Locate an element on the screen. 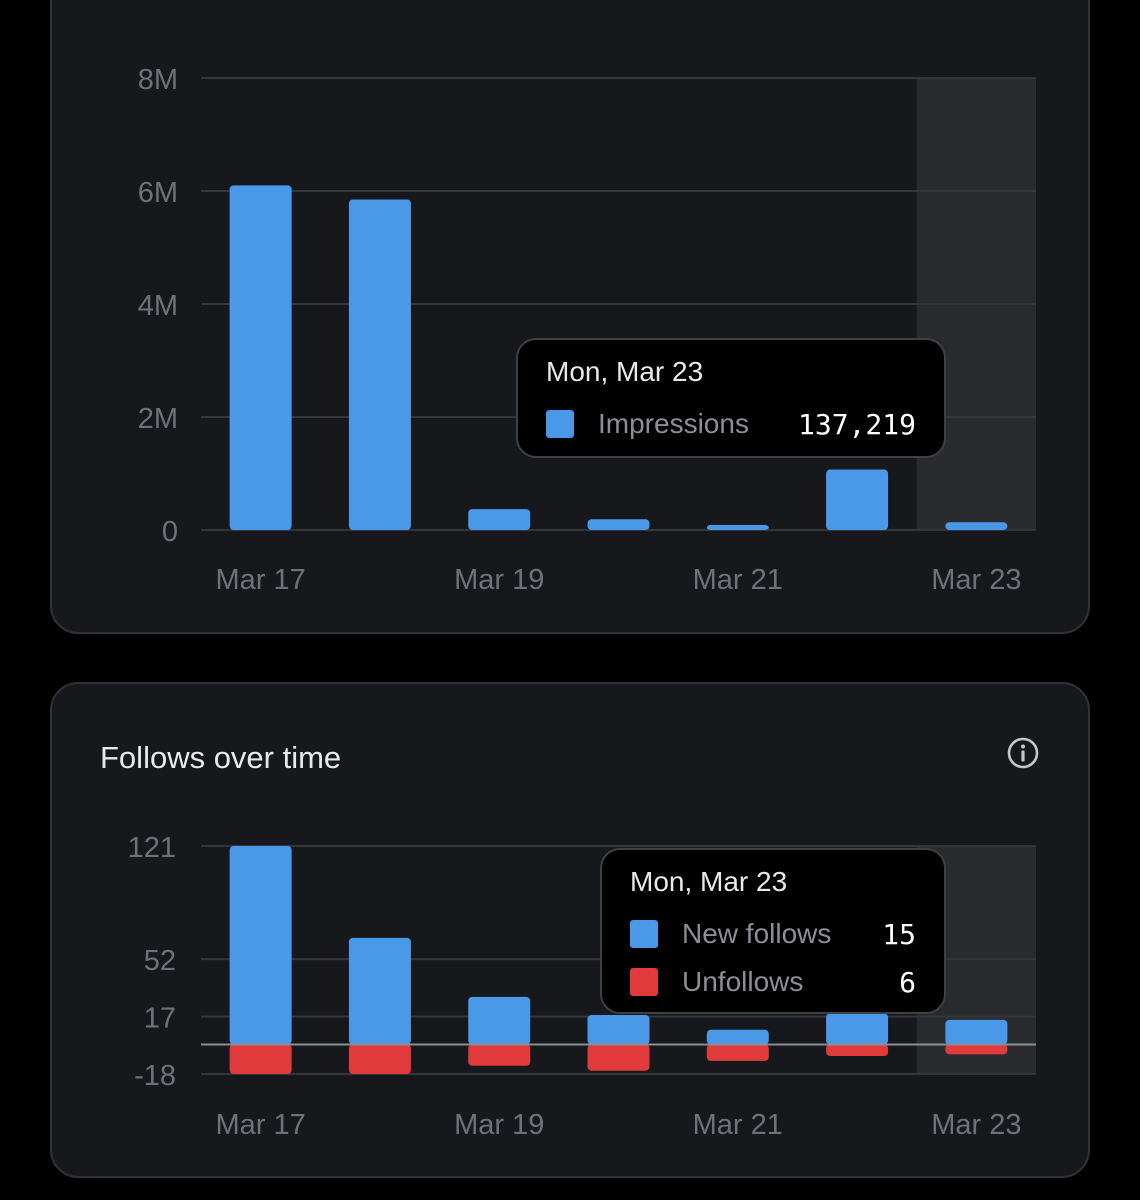  tooltip-label: Impressions is located at coordinates (673, 423).